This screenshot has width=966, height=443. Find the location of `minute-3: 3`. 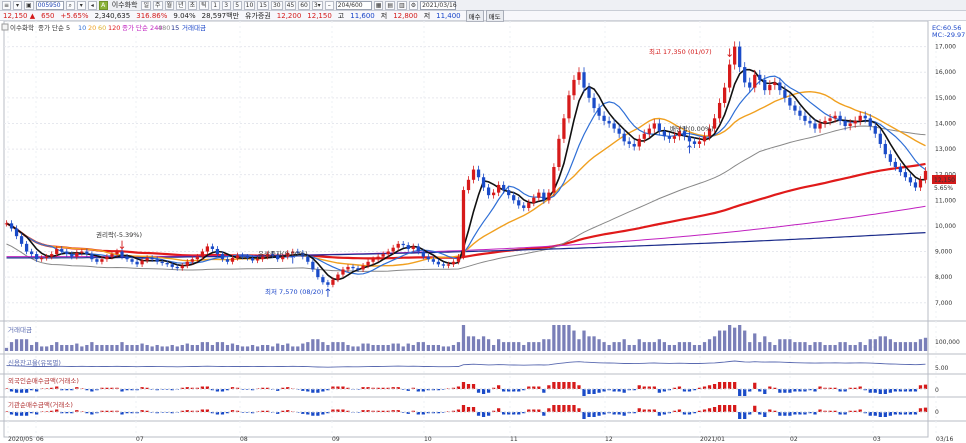

minute-3: 3 is located at coordinates (226, 5).